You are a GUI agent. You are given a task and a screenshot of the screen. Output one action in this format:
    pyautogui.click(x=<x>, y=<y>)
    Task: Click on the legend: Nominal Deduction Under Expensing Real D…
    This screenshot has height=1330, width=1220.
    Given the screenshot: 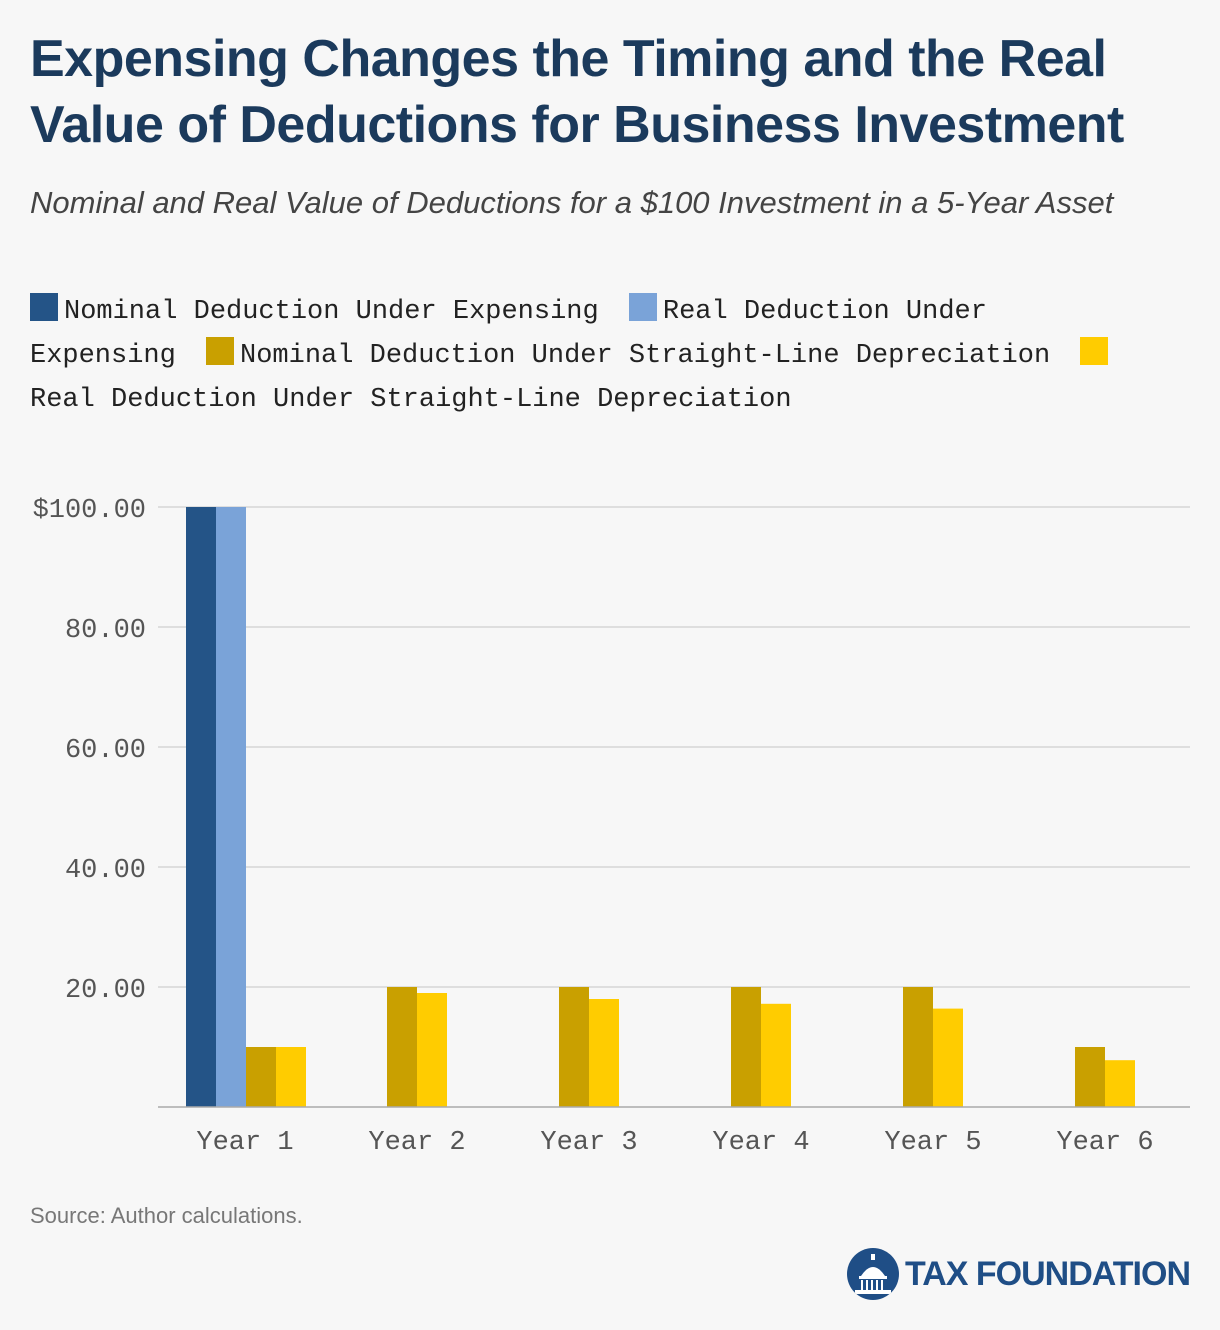 What is the action you would take?
    pyautogui.click(x=580, y=356)
    